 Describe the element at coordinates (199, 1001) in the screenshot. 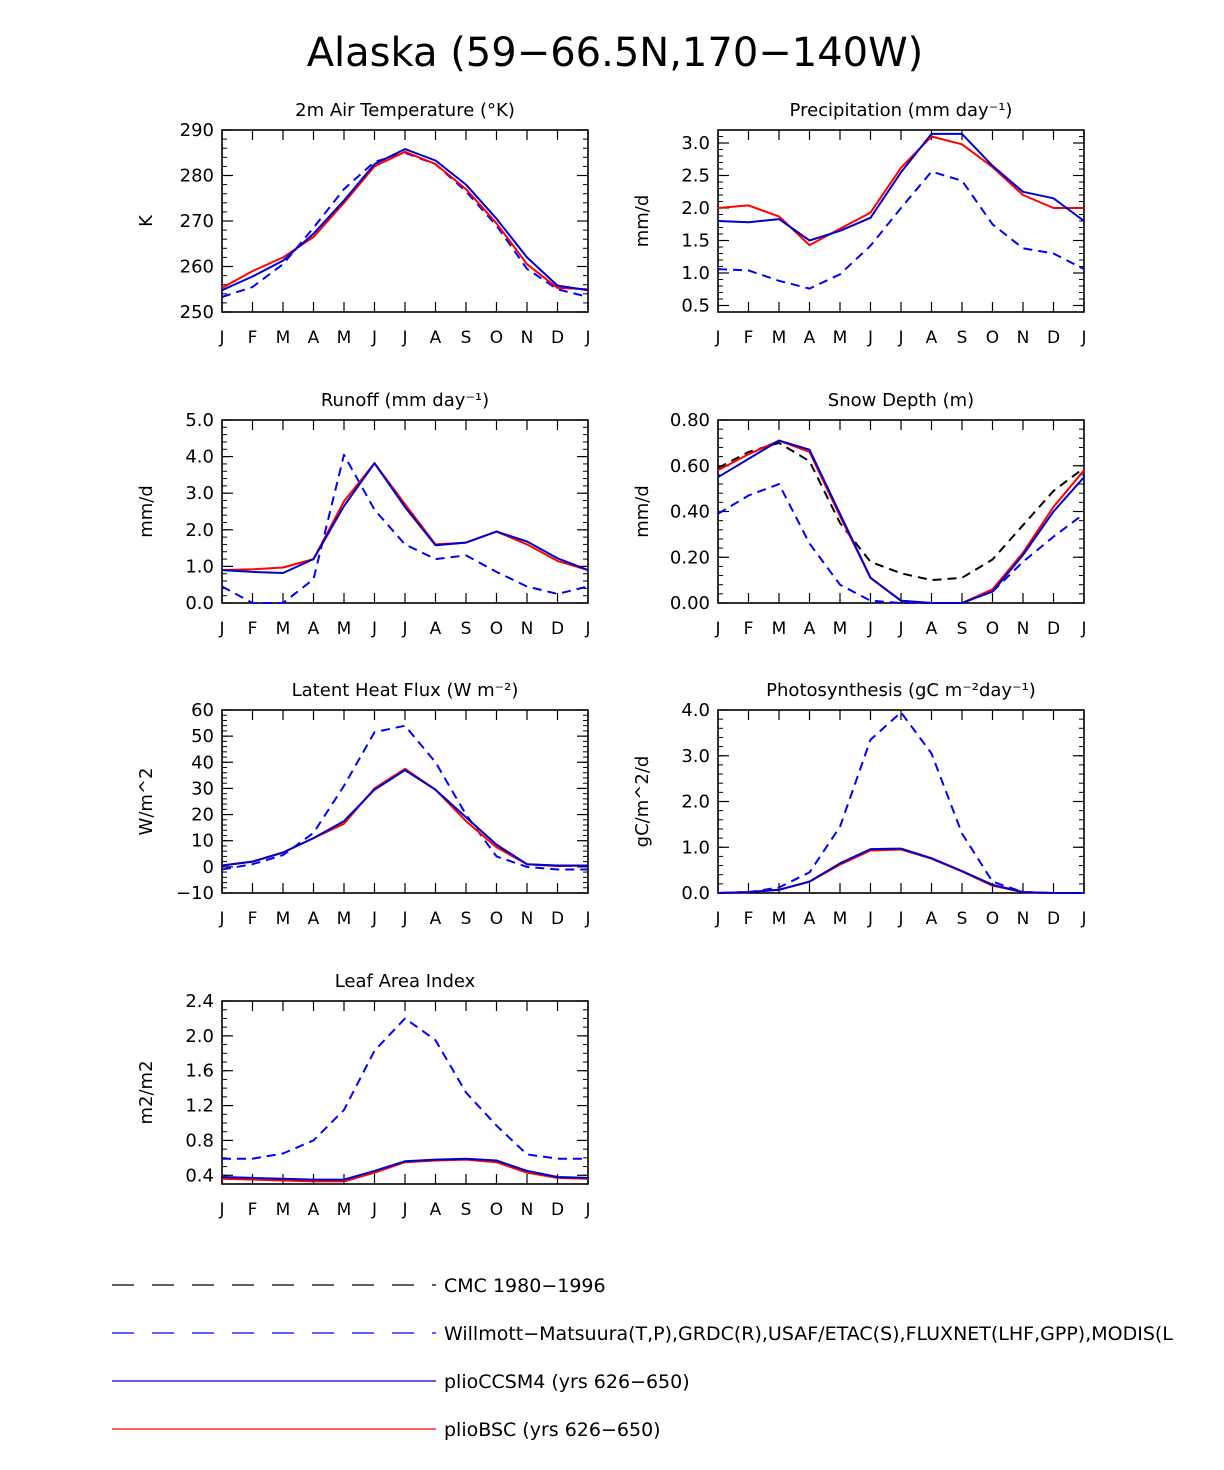

I see `y-tick-label: 2.4` at that location.